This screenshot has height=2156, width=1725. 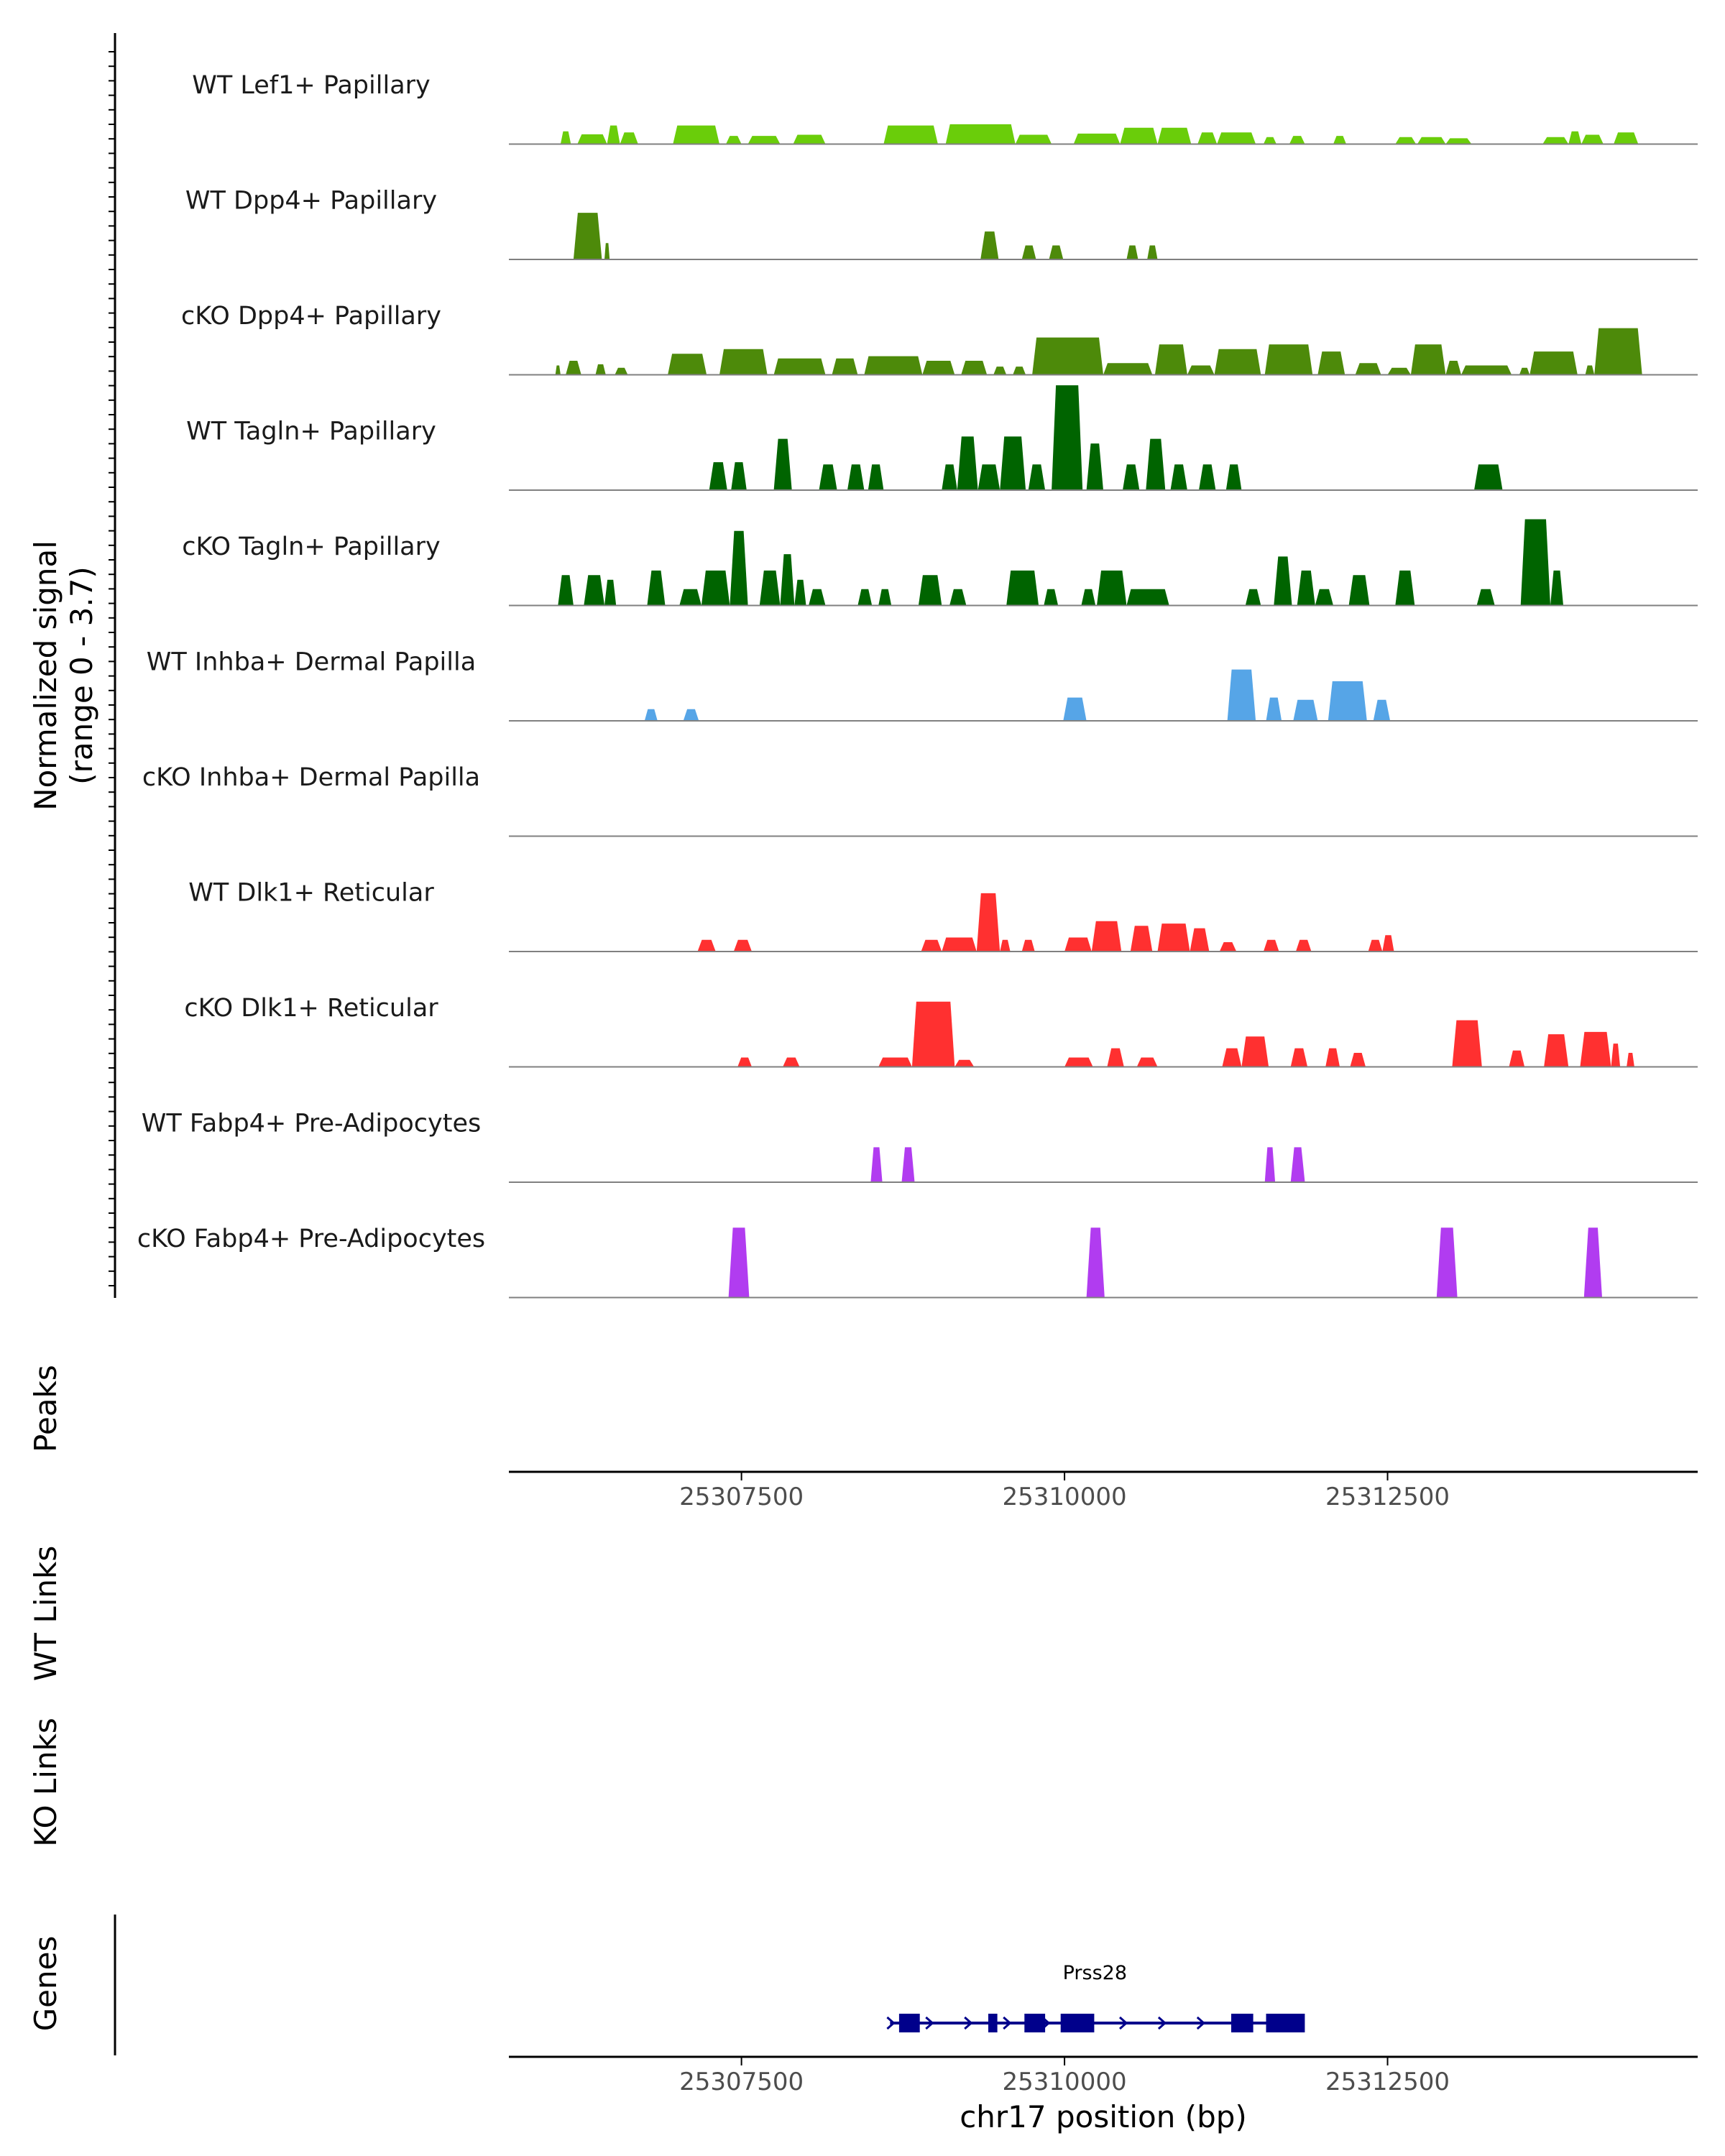 What do you see at coordinates (1095, 1973) in the screenshot?
I see `gene-name-label: Prss28` at bounding box center [1095, 1973].